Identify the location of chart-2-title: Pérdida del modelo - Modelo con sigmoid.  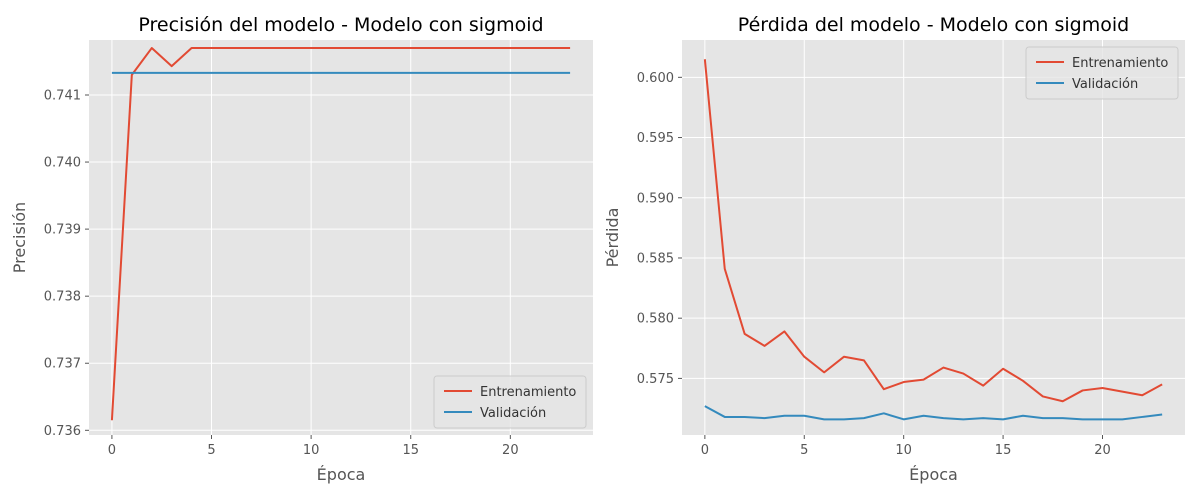
(933, 25).